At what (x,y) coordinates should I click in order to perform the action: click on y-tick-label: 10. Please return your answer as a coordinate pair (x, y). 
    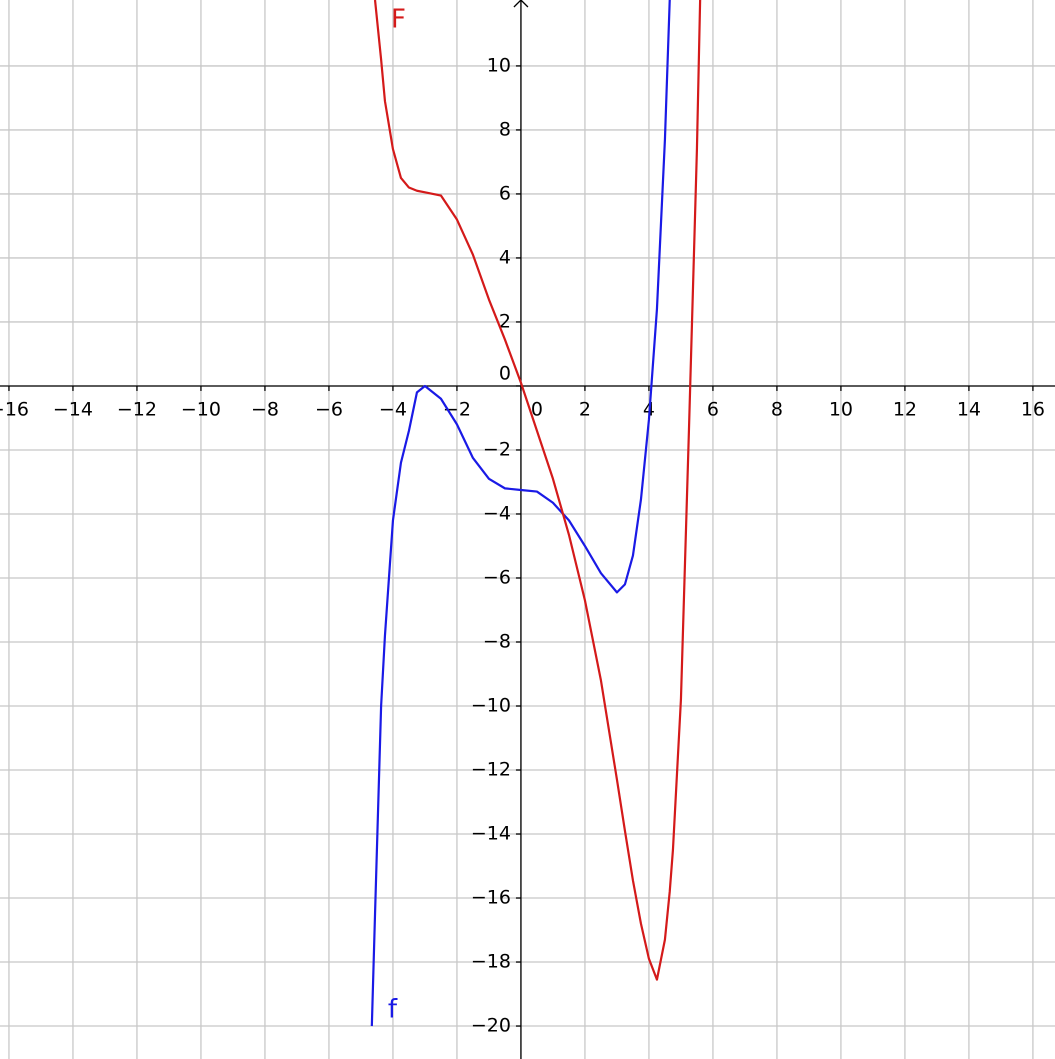
    Looking at the image, I should click on (499, 65).